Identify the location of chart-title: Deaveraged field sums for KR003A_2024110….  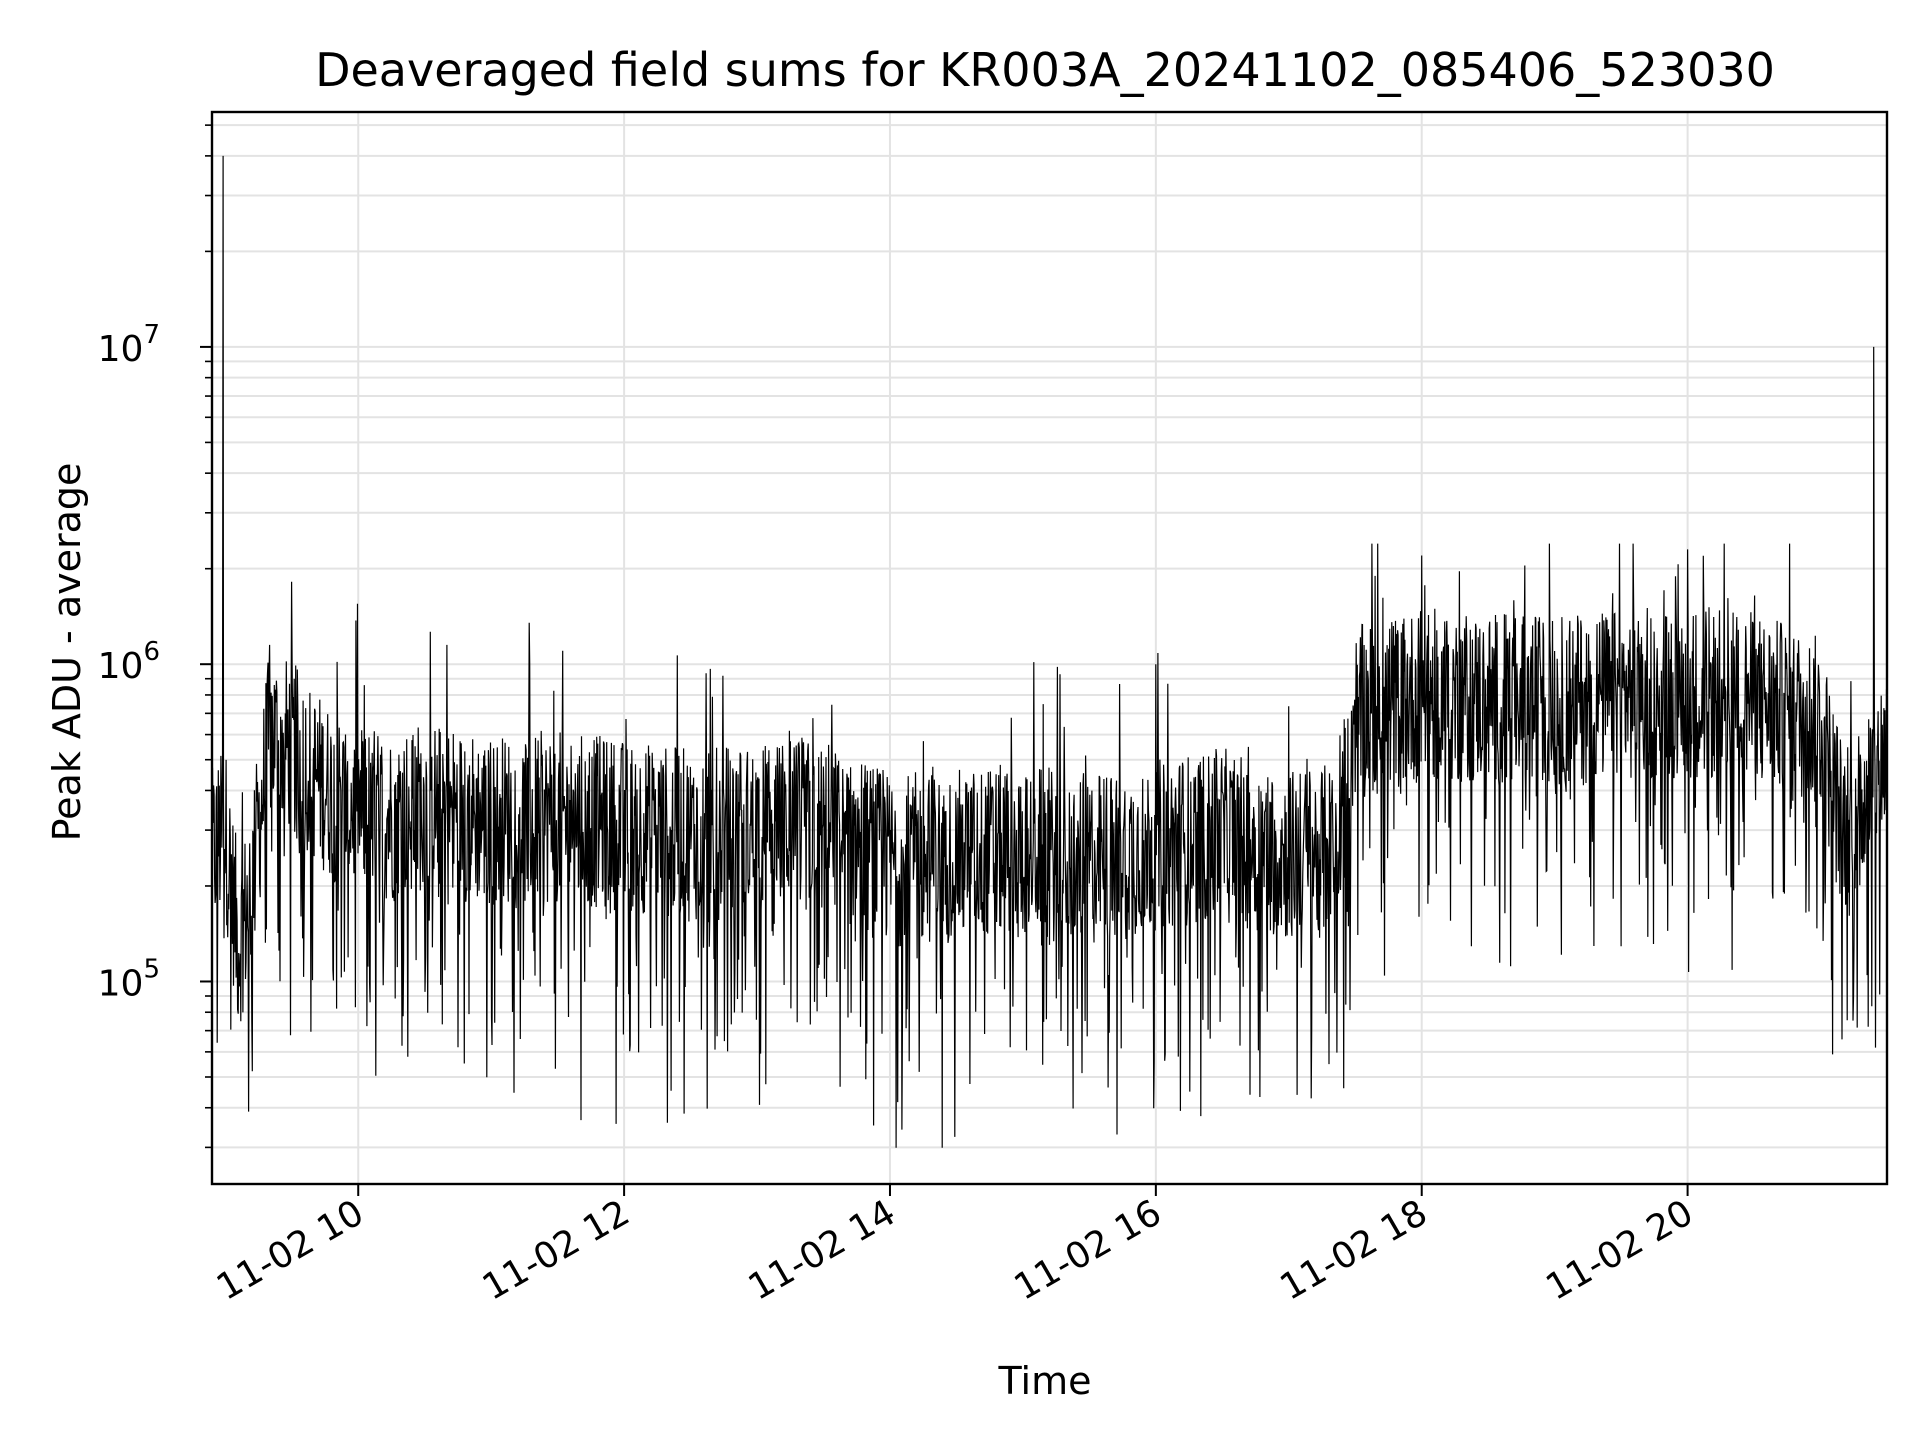
(1045, 70).